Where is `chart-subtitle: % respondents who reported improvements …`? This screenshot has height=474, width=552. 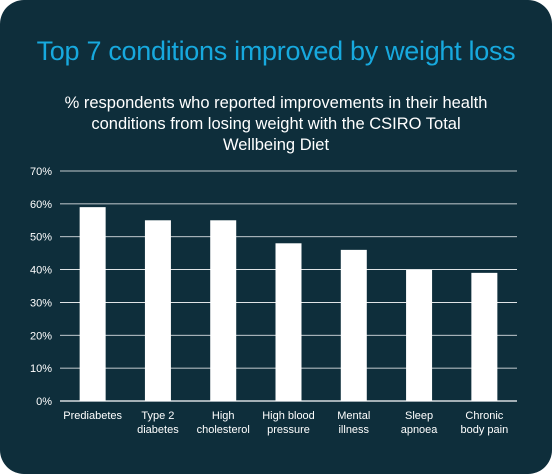
chart-subtitle: % respondents who reported improvements … is located at coordinates (276, 124).